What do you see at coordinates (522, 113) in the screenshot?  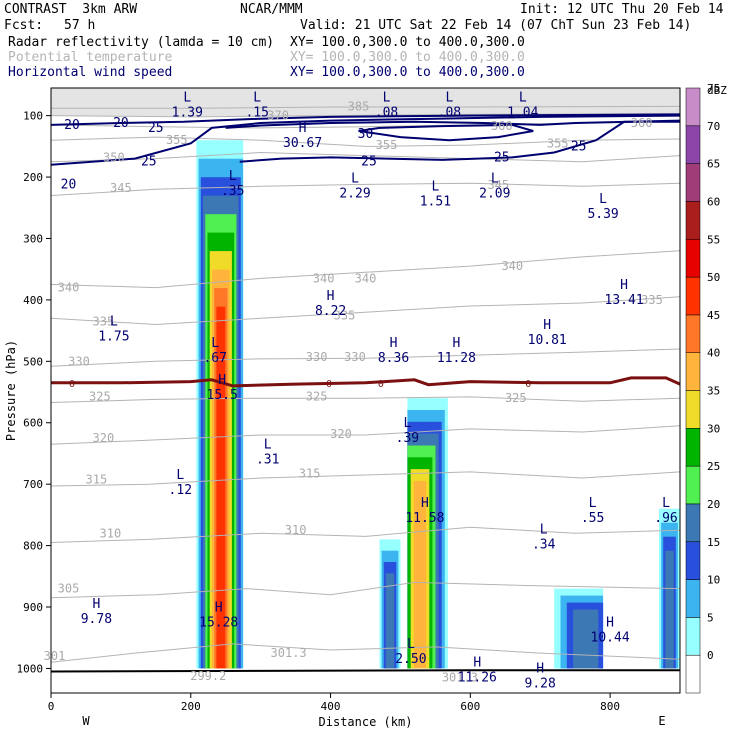 I see `extremum-value: 1.04` at bounding box center [522, 113].